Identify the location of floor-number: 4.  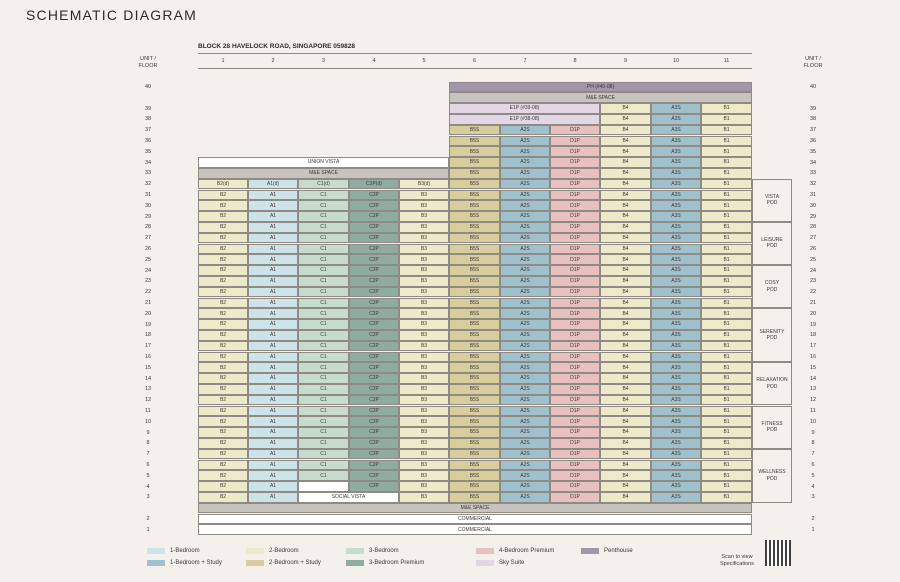
(813, 486).